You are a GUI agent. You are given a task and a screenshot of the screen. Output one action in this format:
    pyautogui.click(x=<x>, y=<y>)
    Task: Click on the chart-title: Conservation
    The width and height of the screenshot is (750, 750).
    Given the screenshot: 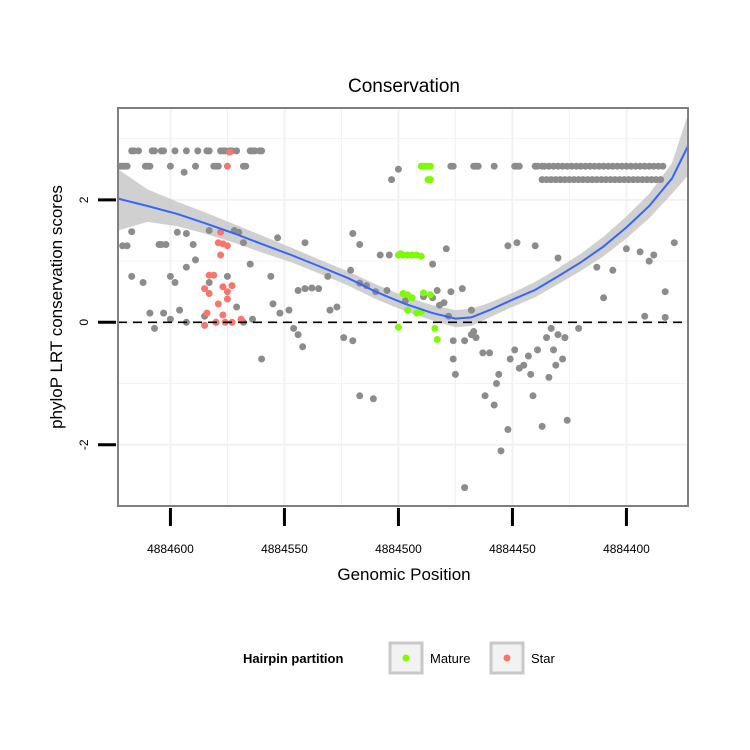 What is the action you would take?
    pyautogui.click(x=404, y=86)
    